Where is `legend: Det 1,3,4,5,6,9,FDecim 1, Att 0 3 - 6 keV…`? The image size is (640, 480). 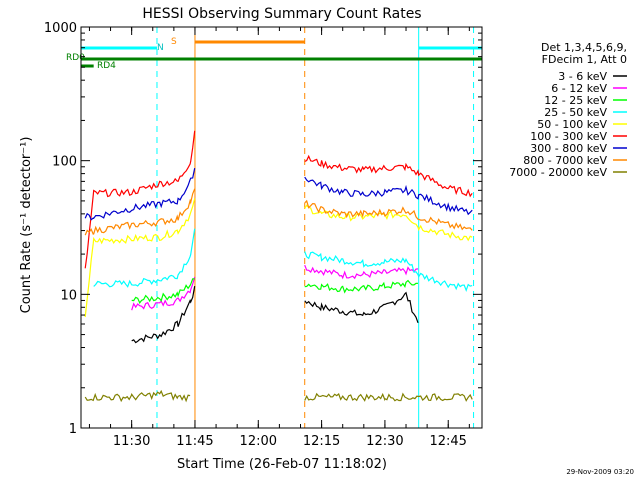 legend: Det 1,3,4,5,6,9,FDecim 1, Att 0 3 - 6 keV… is located at coordinates (568, 110).